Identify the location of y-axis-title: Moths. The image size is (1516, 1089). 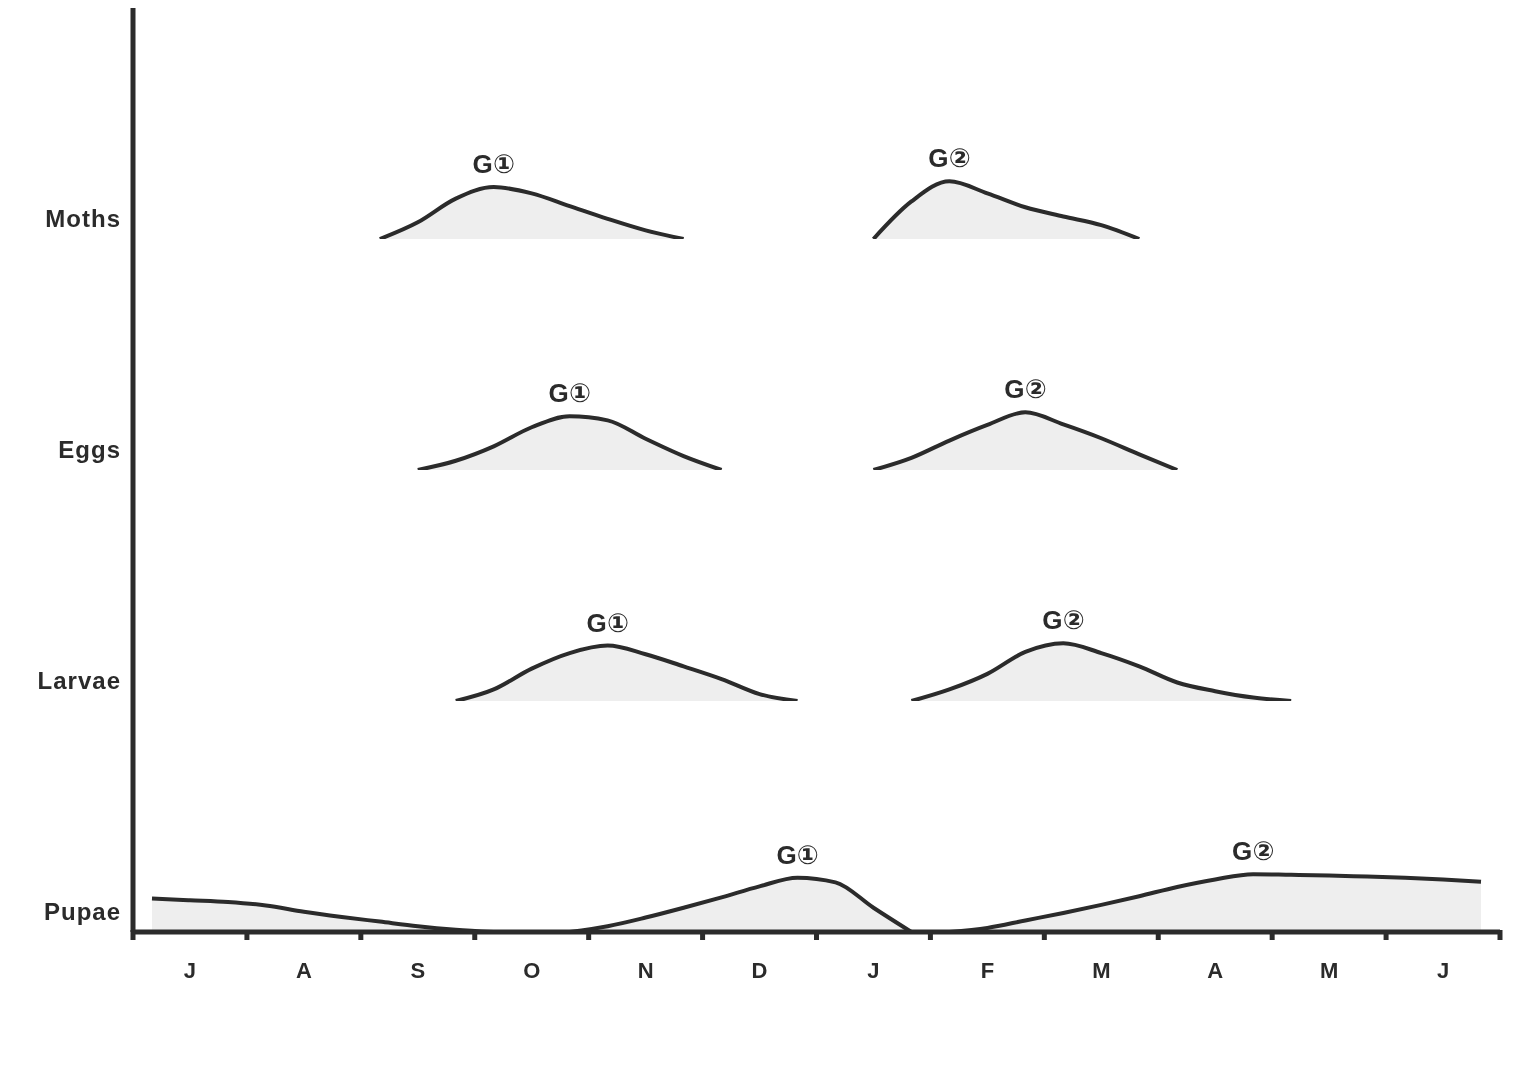
(83, 218).